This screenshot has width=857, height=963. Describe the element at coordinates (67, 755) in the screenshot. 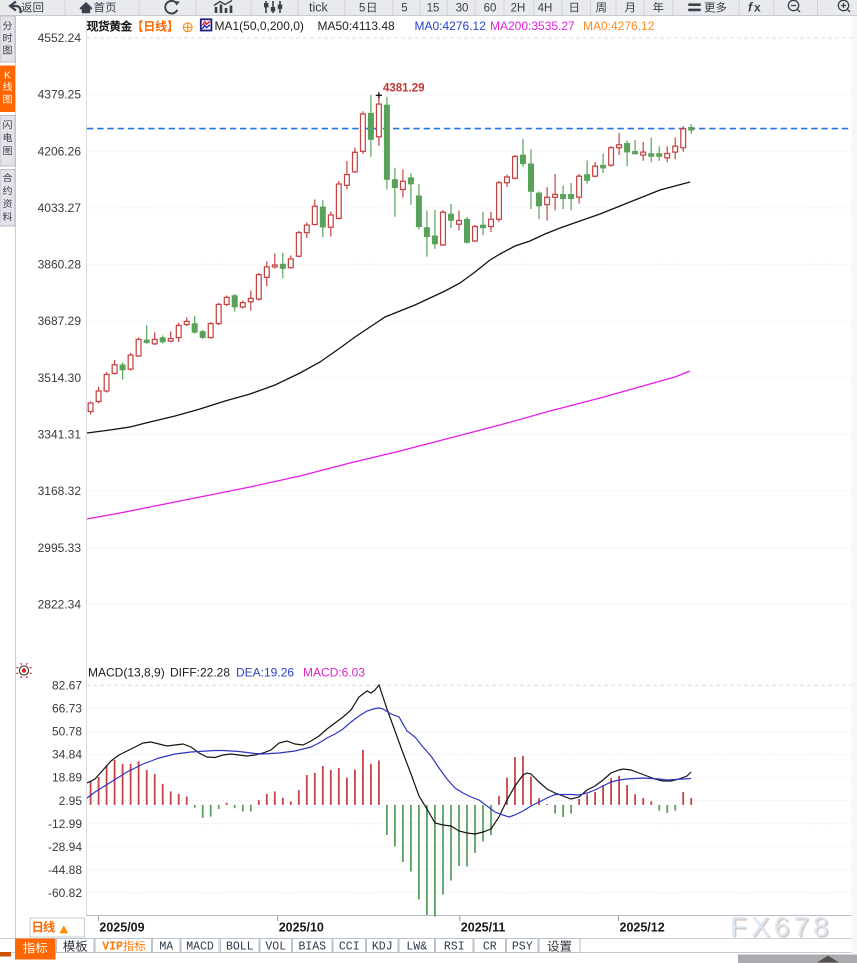

I see `svg-text: 34.84` at that location.